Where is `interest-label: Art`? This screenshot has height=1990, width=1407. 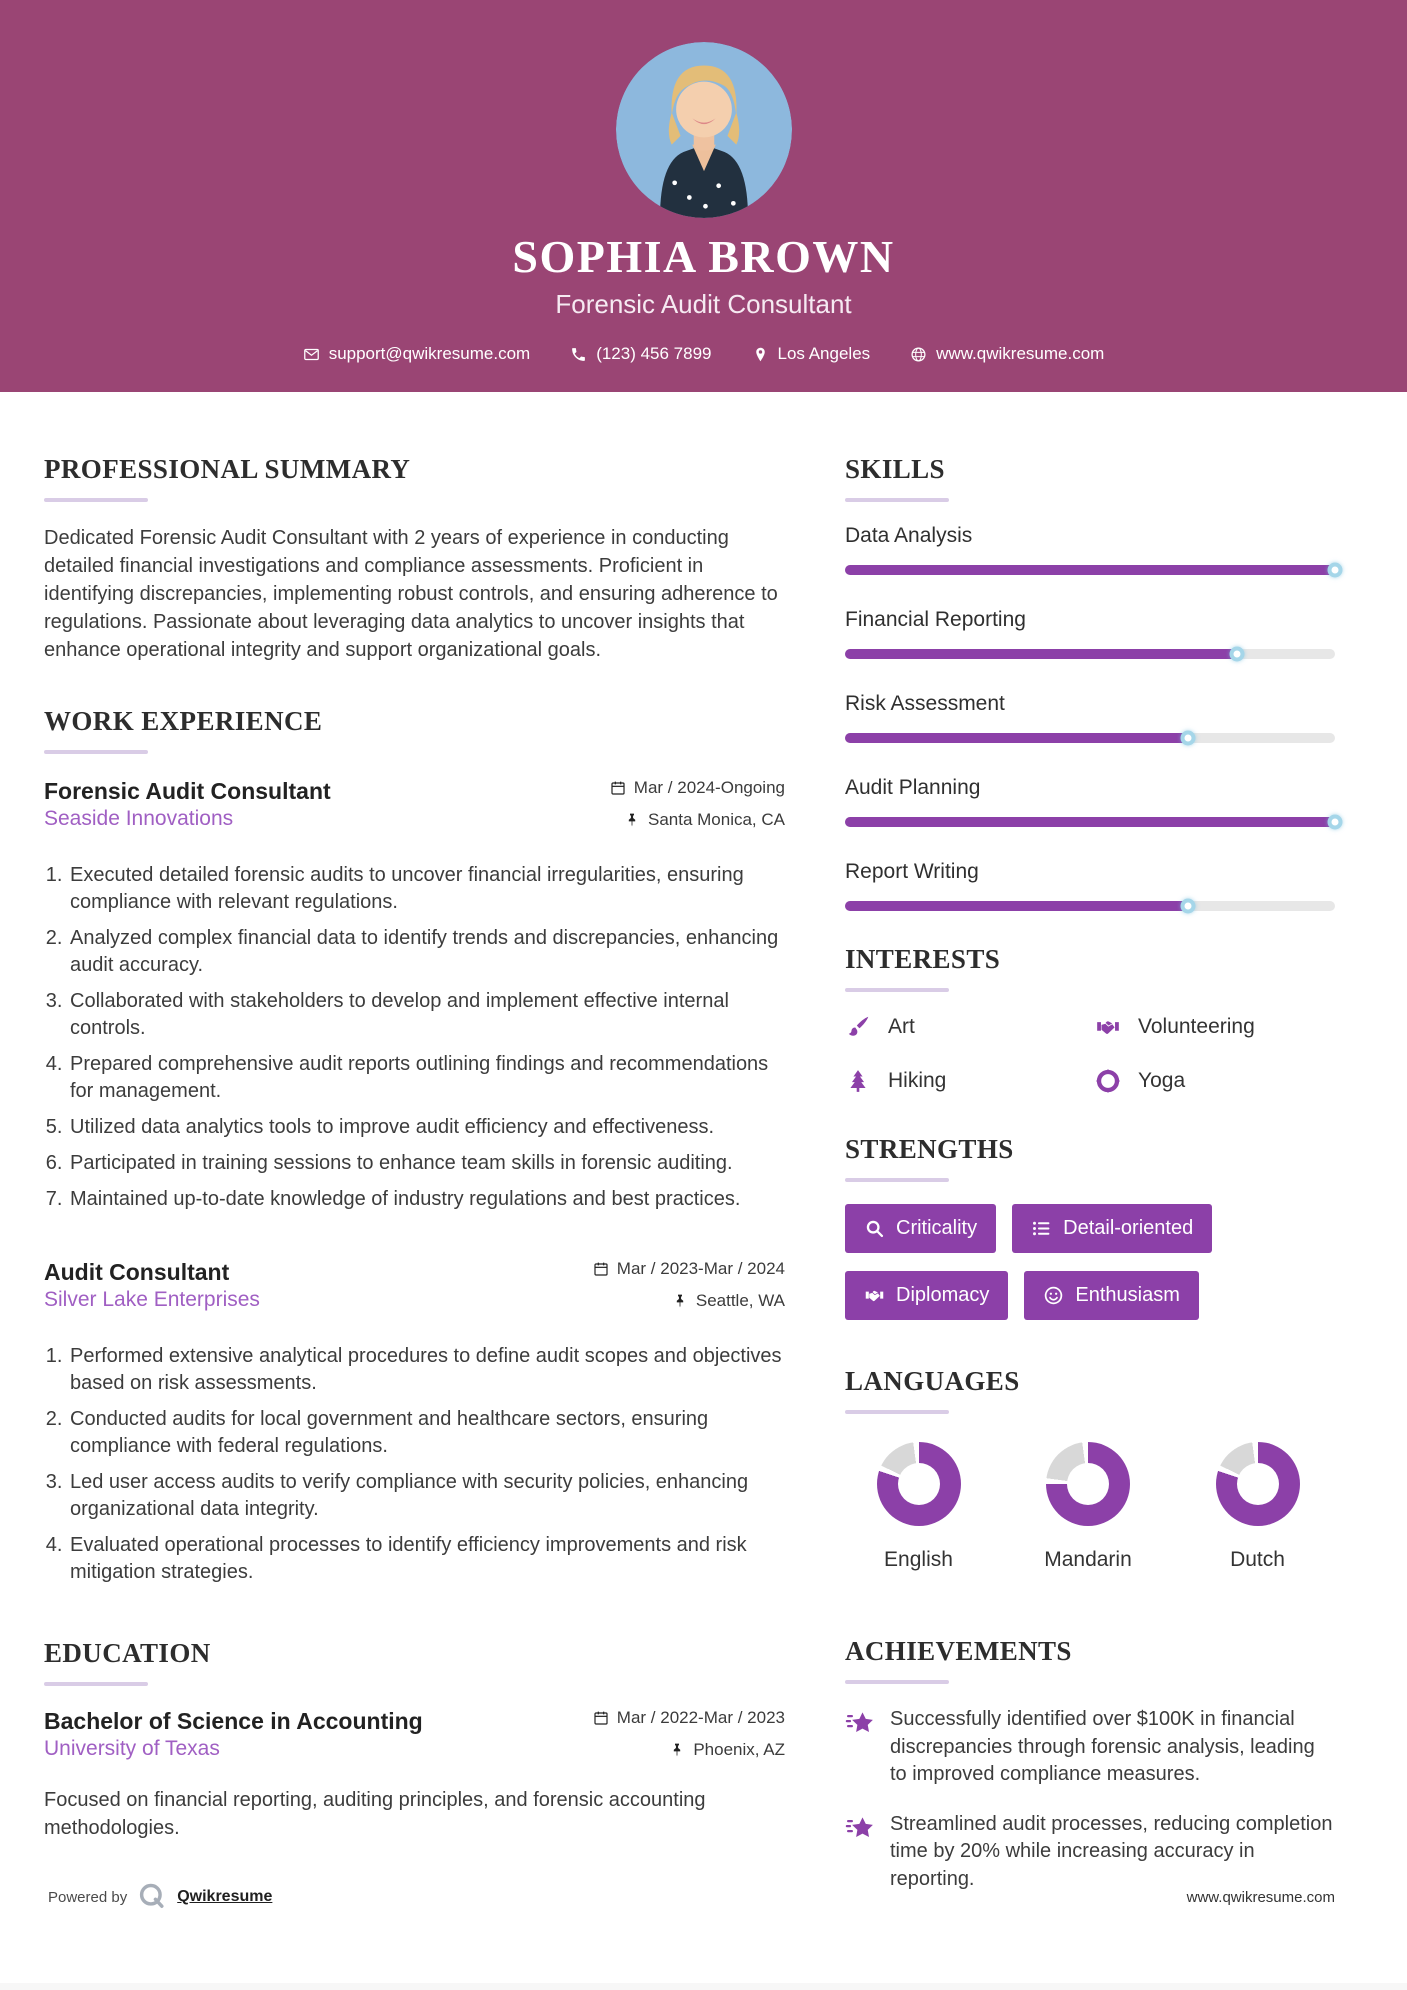 interest-label: Art is located at coordinates (901, 1026).